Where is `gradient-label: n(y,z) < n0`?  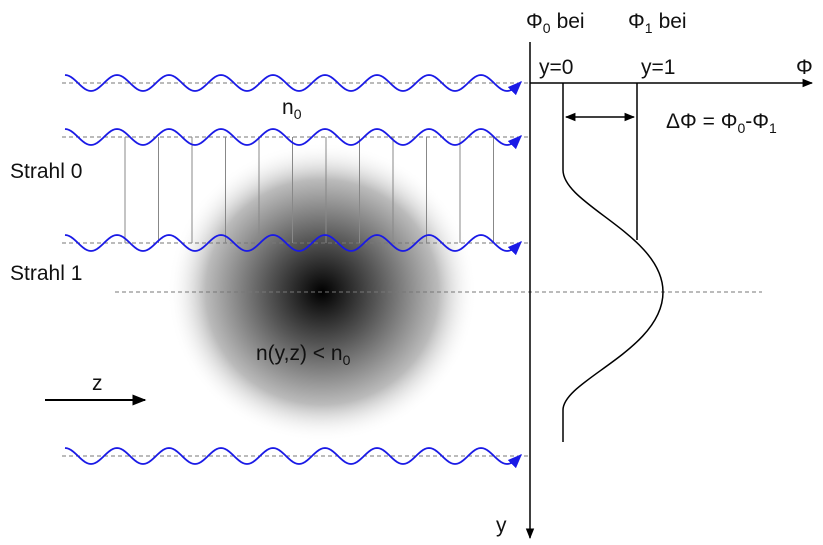 gradient-label: n(y,z) < n0 is located at coordinates (303, 355).